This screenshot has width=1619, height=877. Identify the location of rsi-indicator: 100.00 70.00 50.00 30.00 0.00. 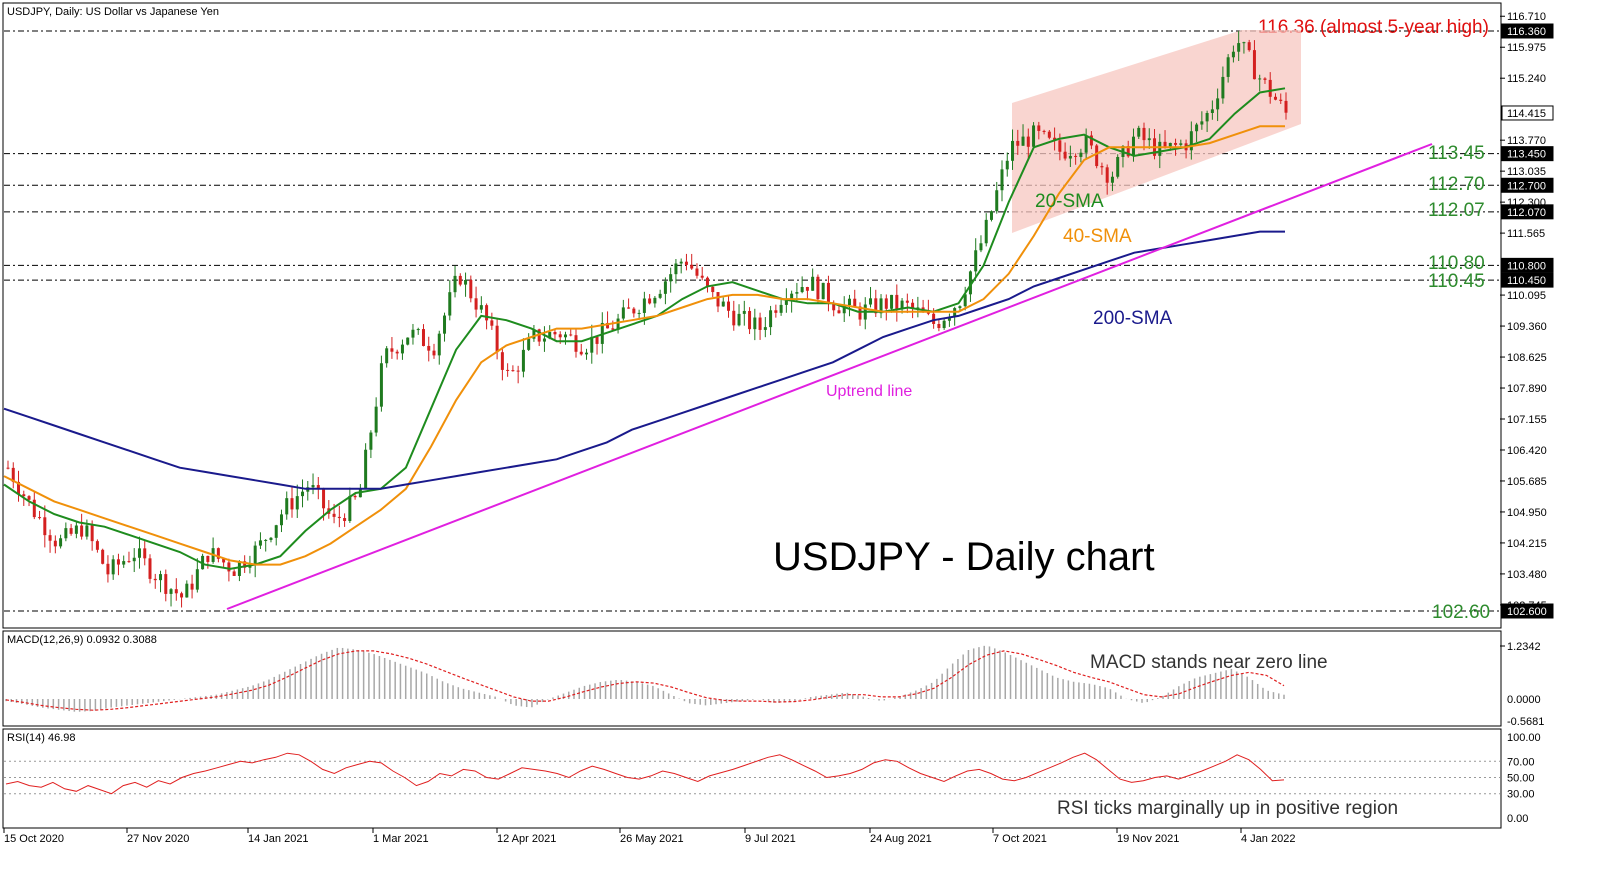
(772, 778).